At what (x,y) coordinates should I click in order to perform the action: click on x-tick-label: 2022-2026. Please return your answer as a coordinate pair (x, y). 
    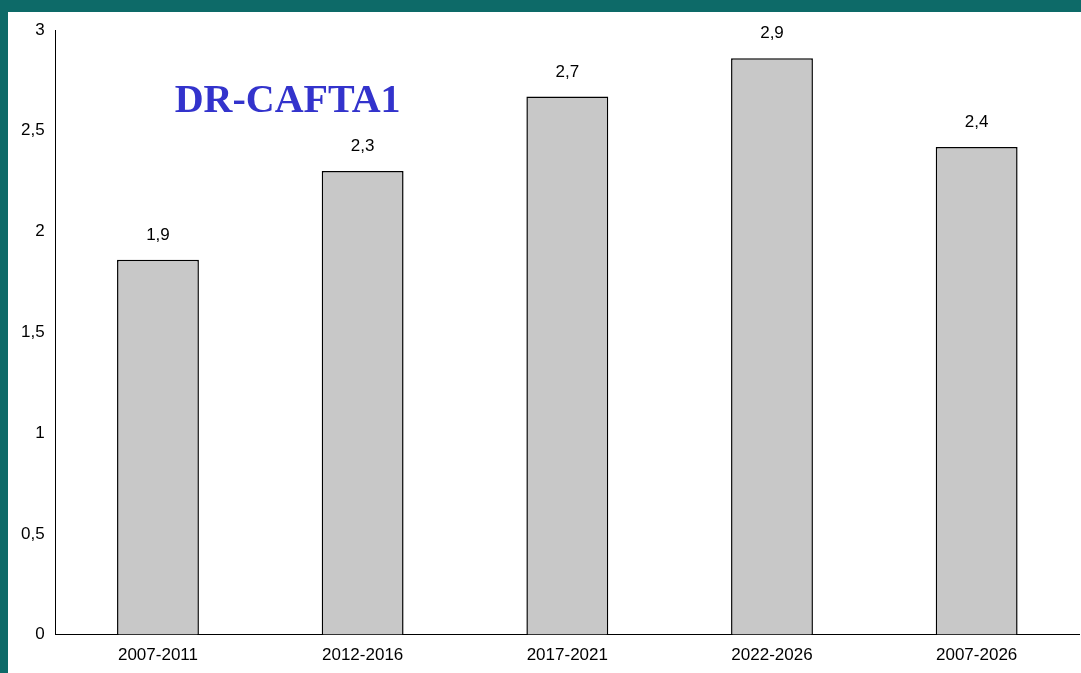
    Looking at the image, I should click on (772, 655).